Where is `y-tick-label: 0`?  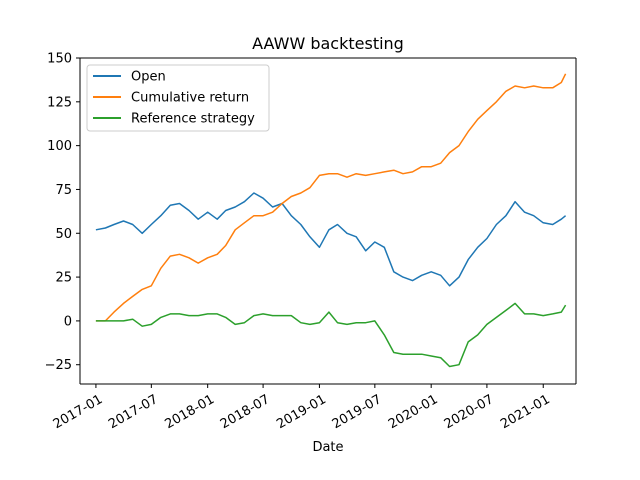
y-tick-label: 0 is located at coordinates (68, 321).